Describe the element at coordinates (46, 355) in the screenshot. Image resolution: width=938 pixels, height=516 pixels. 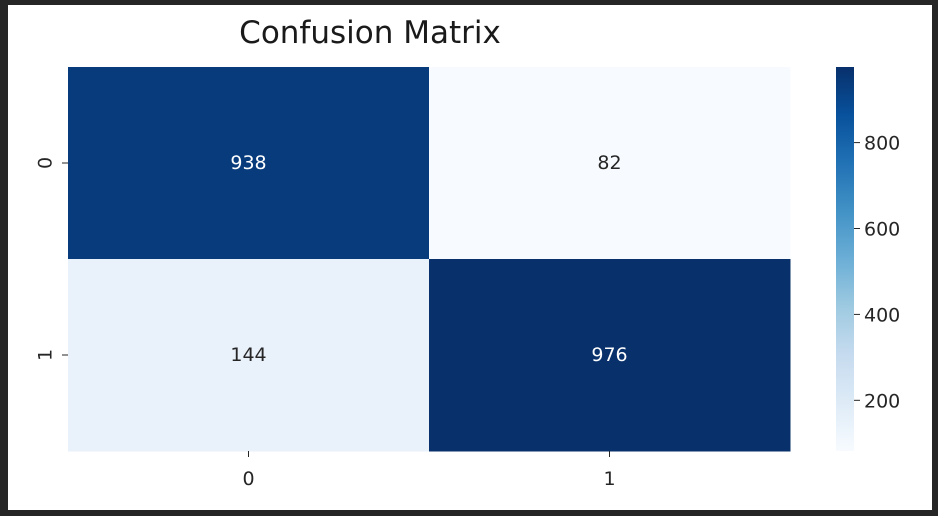
I see `y-tick-label-1: 1` at that location.